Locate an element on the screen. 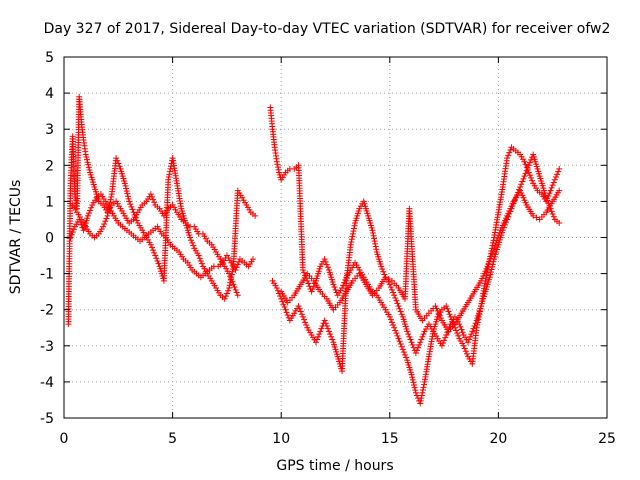 The image size is (640, 480). x-tick-label: 20 is located at coordinates (498, 439).